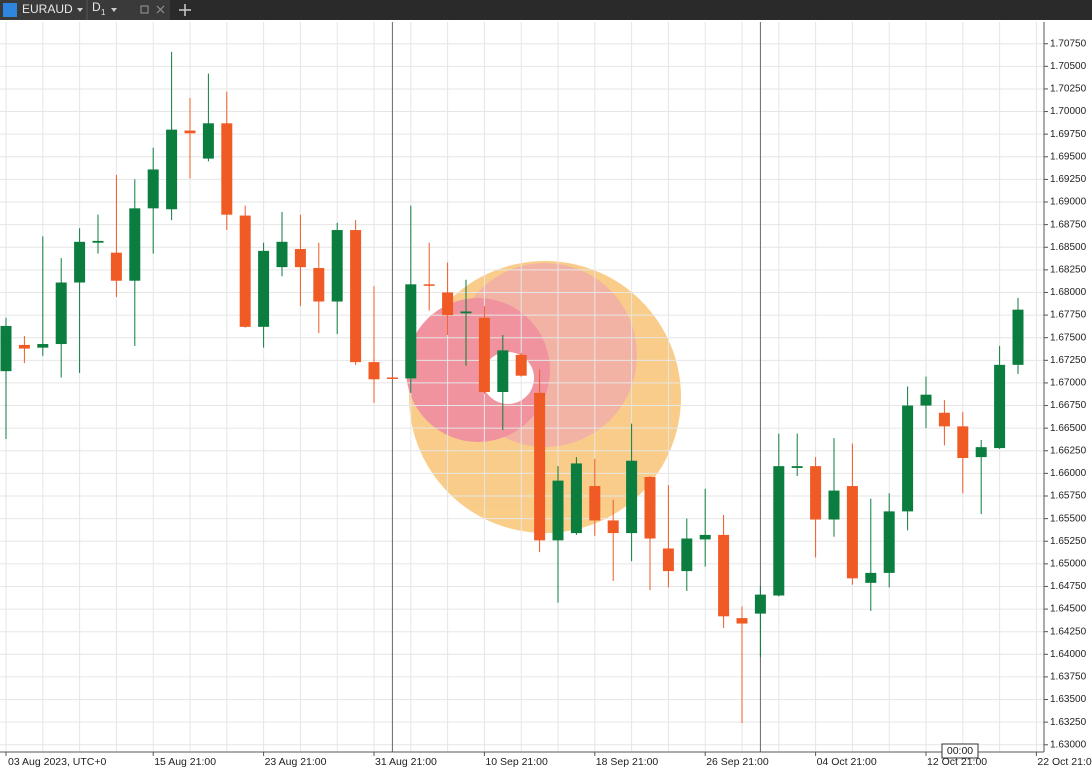 Image resolution: width=1092 pixels, height=770 pixels. What do you see at coordinates (1068, 563) in the screenshot?
I see `y-tick-label: 1.65000` at bounding box center [1068, 563].